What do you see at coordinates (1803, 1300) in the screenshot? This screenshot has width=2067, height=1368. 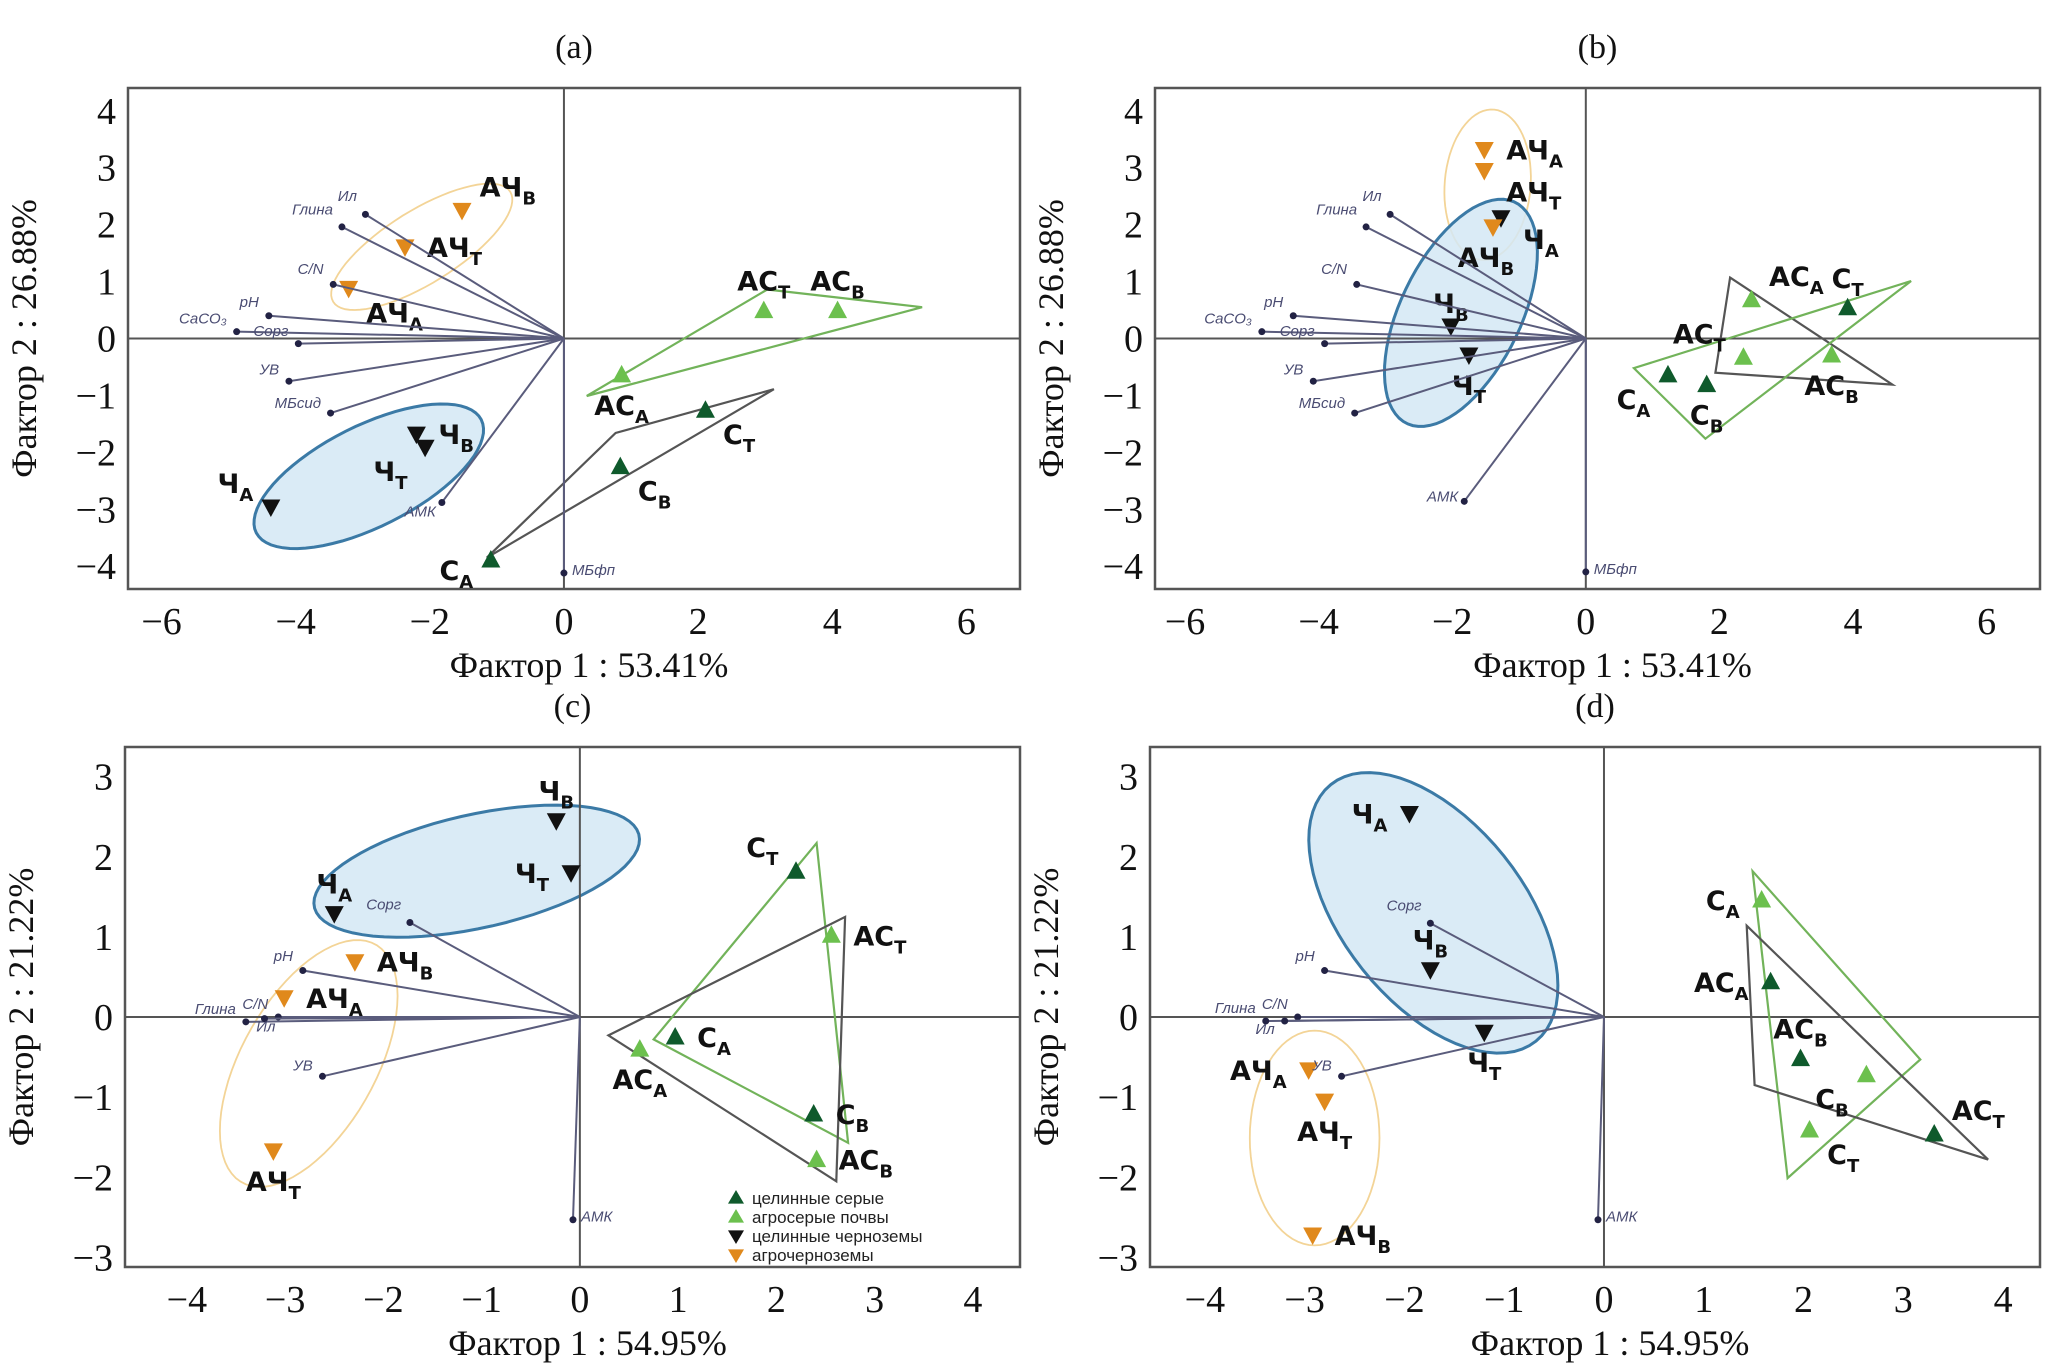 I see `x-tick-label: 2` at bounding box center [1803, 1300].